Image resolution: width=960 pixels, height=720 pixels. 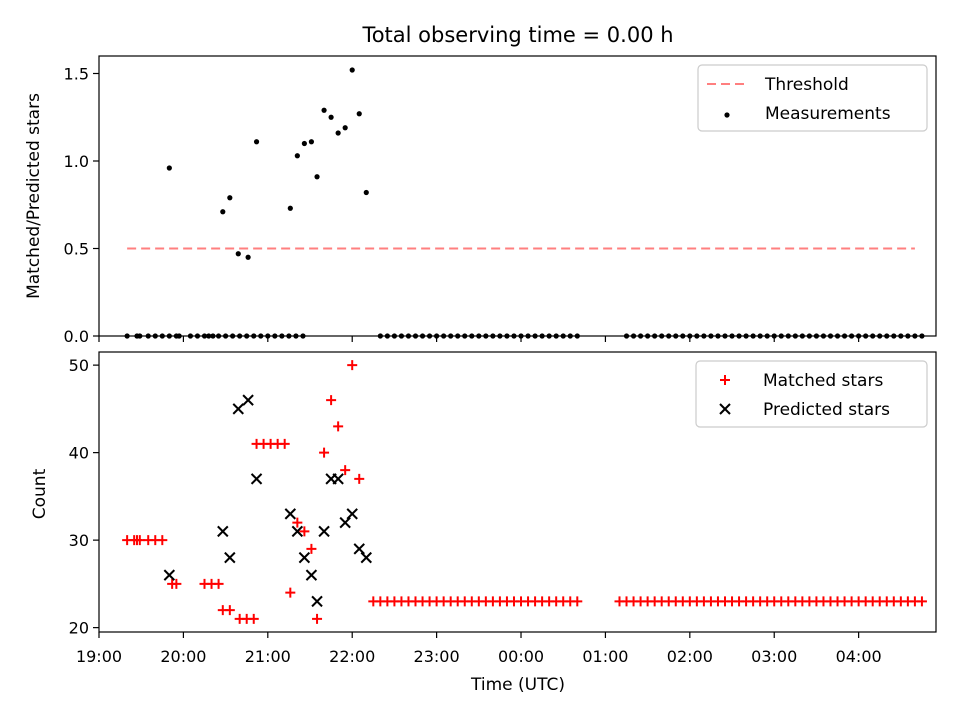 I want to click on y-tick-label: 50, so click(x=79, y=365).